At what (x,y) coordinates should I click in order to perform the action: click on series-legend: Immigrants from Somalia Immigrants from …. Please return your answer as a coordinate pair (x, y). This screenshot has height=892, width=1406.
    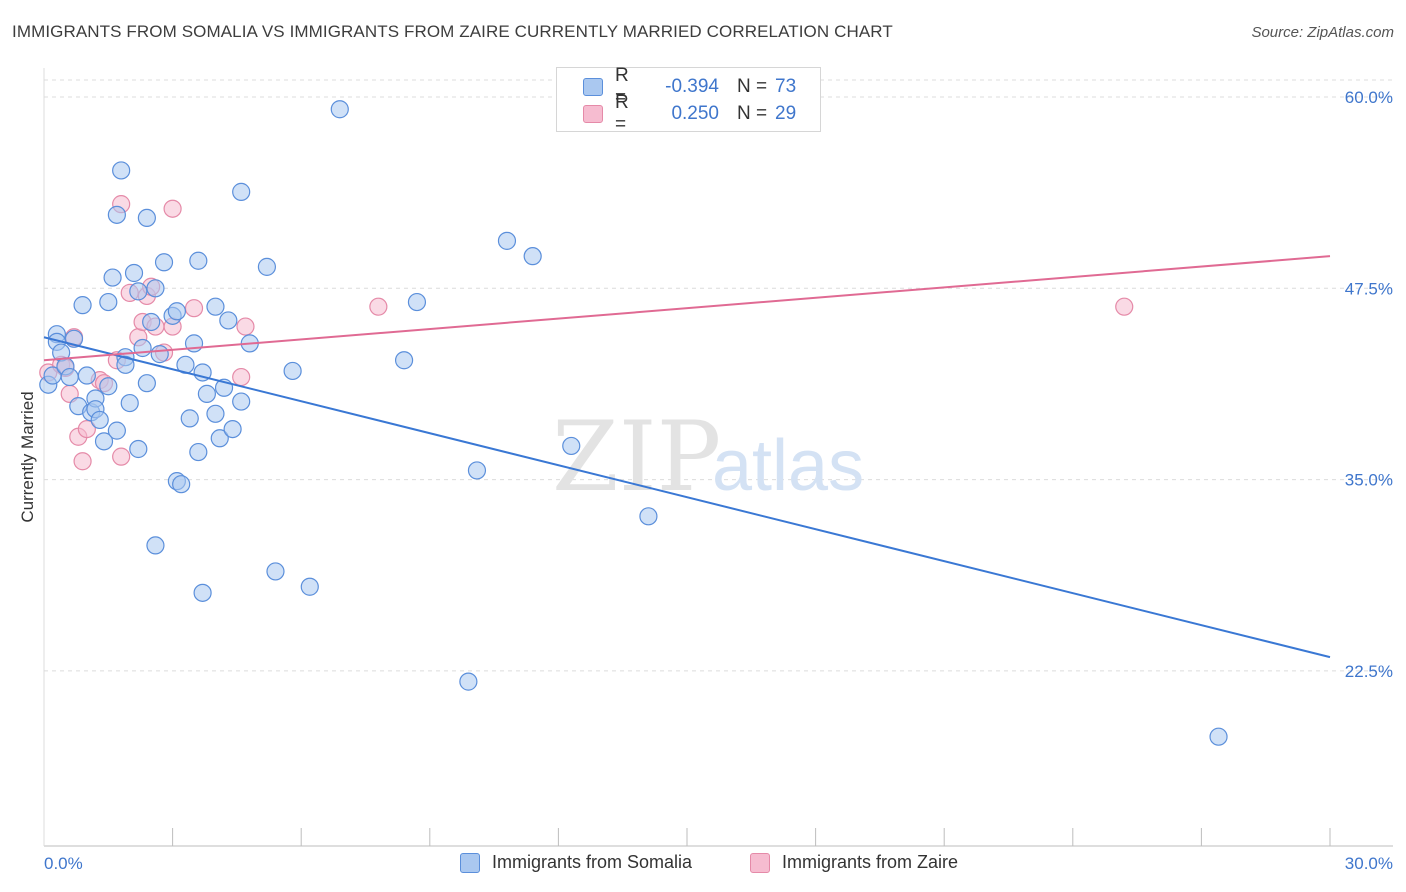
    Looking at the image, I should click on (703, 865).